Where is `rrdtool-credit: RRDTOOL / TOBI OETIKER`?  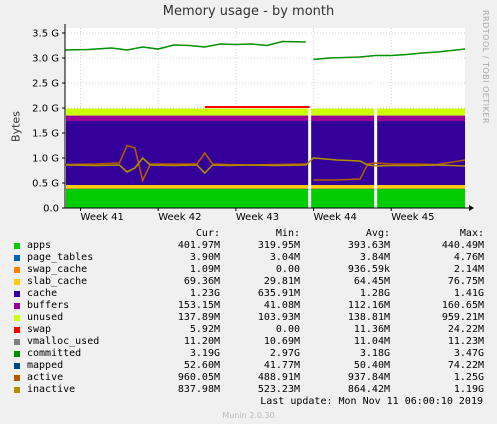 rrdtool-credit: RRDTOOL / TOBI OETIKER is located at coordinates (485, 67).